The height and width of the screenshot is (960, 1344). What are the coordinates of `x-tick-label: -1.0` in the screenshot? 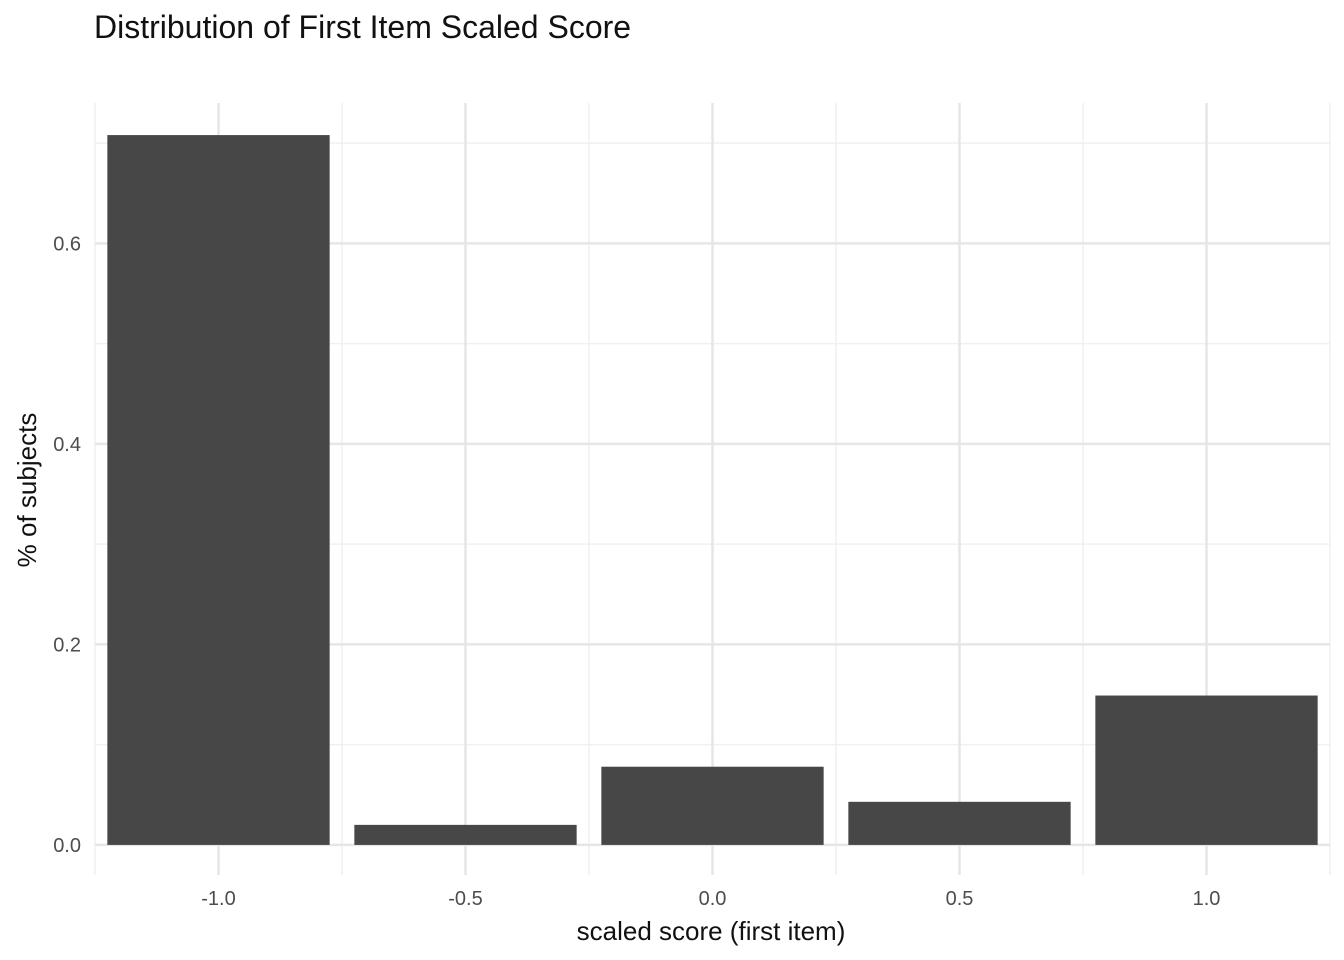 It's located at (218, 899).